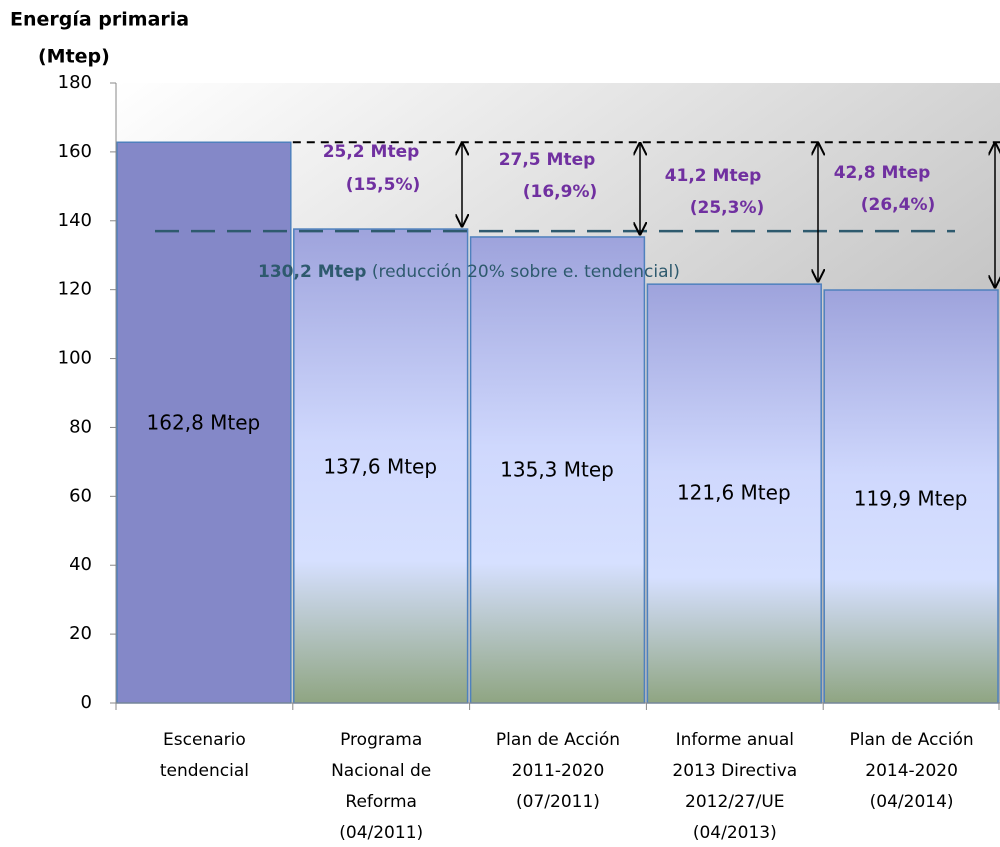 This screenshot has width=1000, height=847. I want to click on savings-amount: 42,8 Mtep, so click(882, 173).